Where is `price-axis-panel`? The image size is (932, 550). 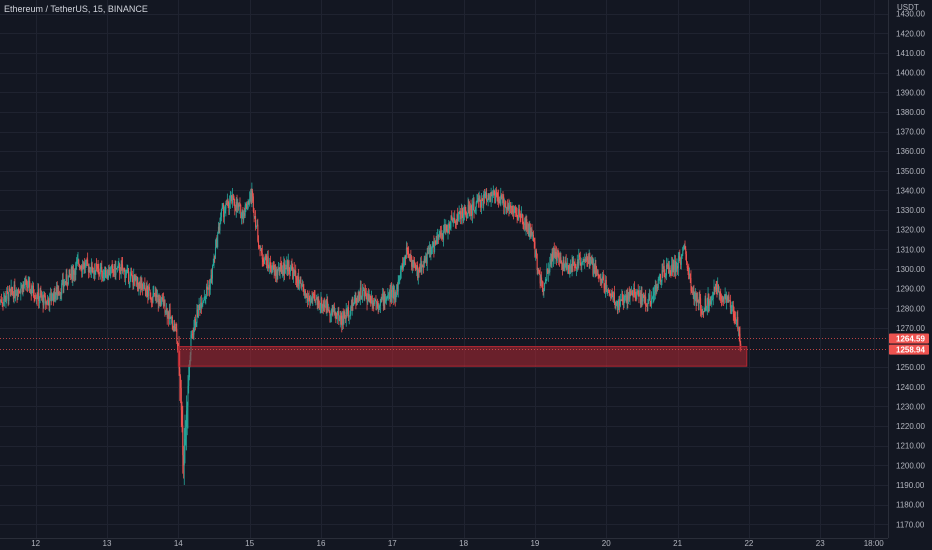
price-axis-panel is located at coordinates (910, 275).